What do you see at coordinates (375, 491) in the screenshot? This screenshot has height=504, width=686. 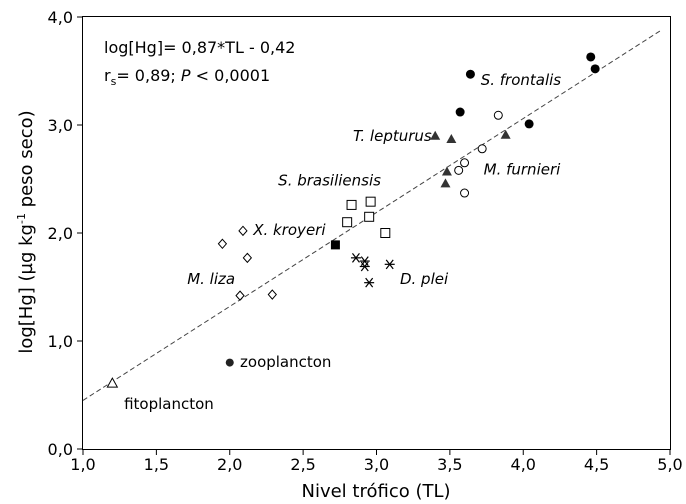 I see `x-axis-title: Nivel trófico (TL)` at bounding box center [375, 491].